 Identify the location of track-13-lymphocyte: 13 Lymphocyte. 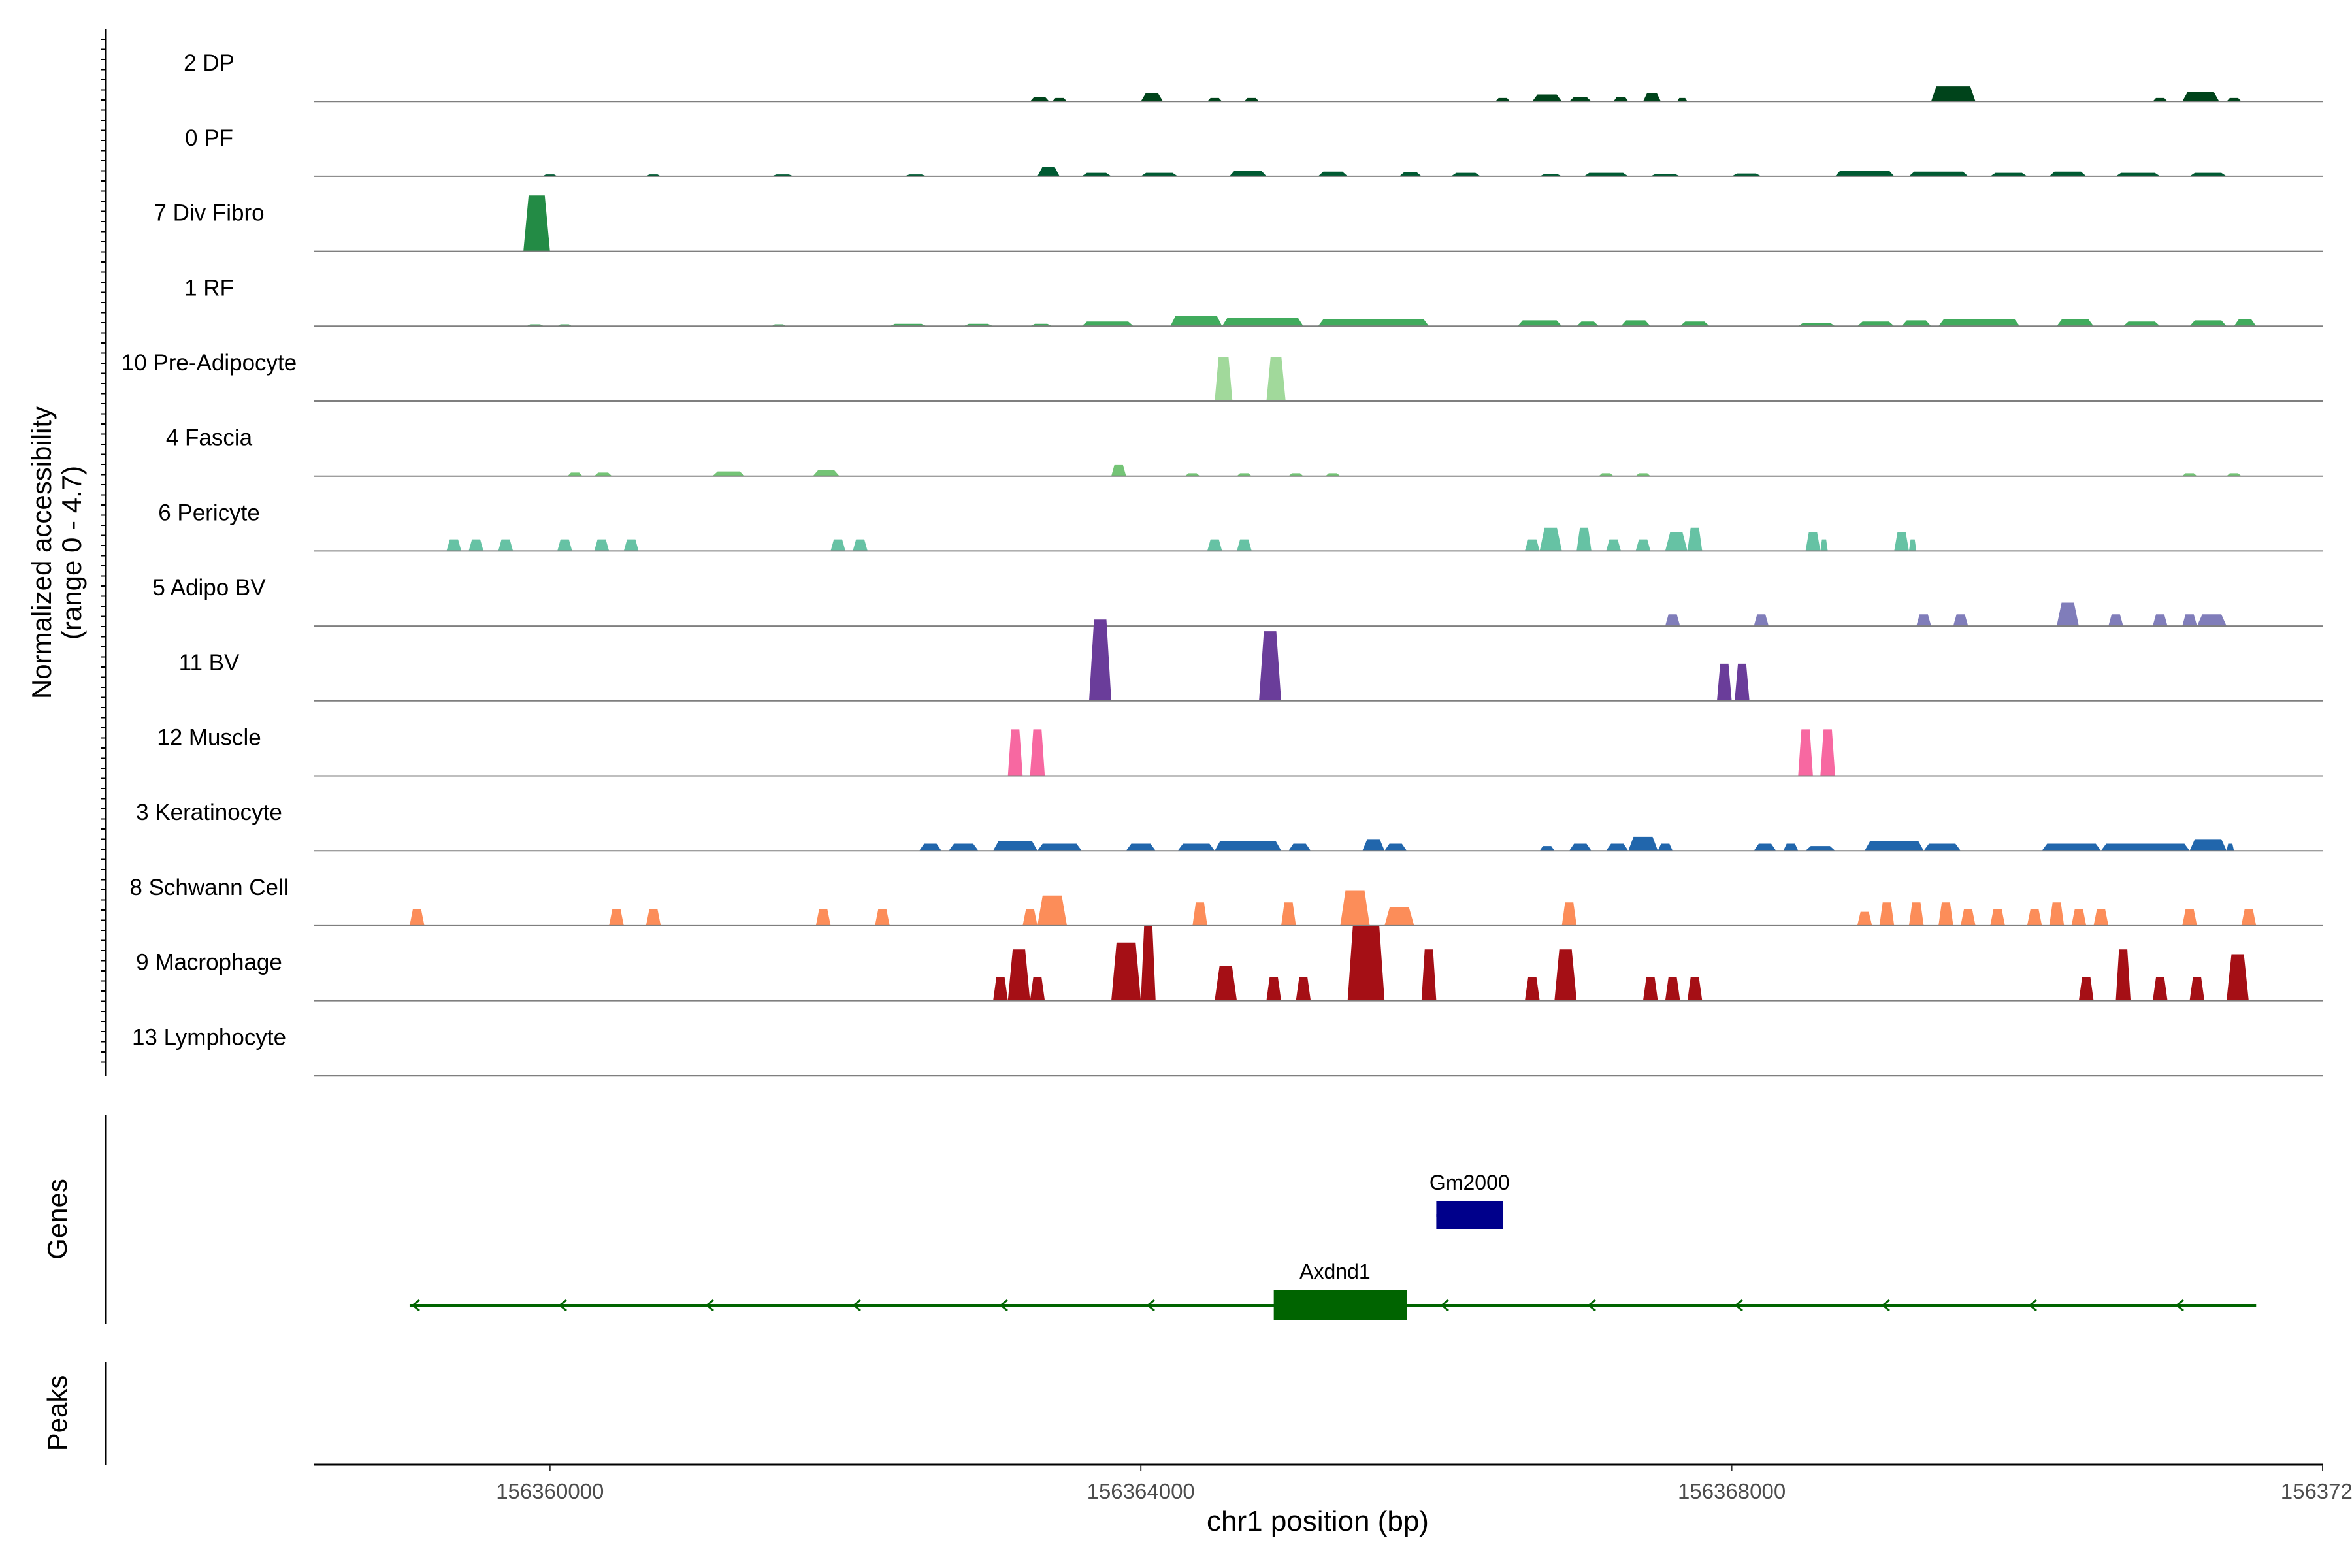
(1227, 1050).